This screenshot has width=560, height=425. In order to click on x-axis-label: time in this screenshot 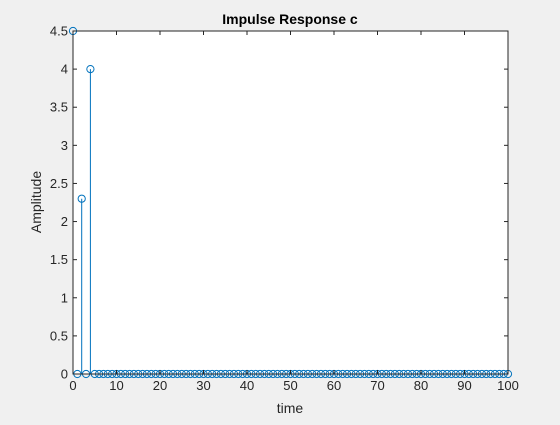, I will do `click(290, 408)`.